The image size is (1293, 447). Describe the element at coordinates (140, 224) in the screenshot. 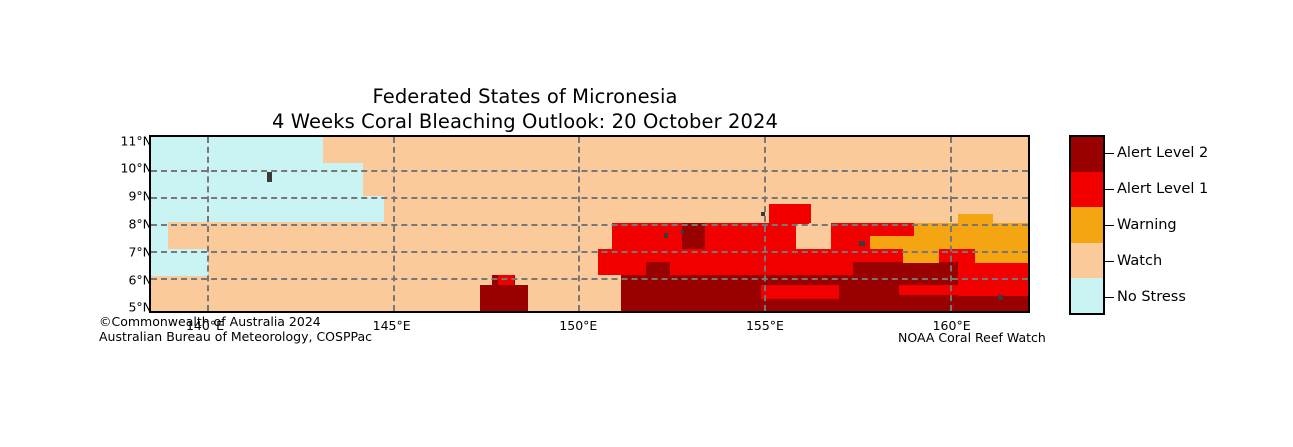

I see `y-axis-tick-label: 8°N` at that location.